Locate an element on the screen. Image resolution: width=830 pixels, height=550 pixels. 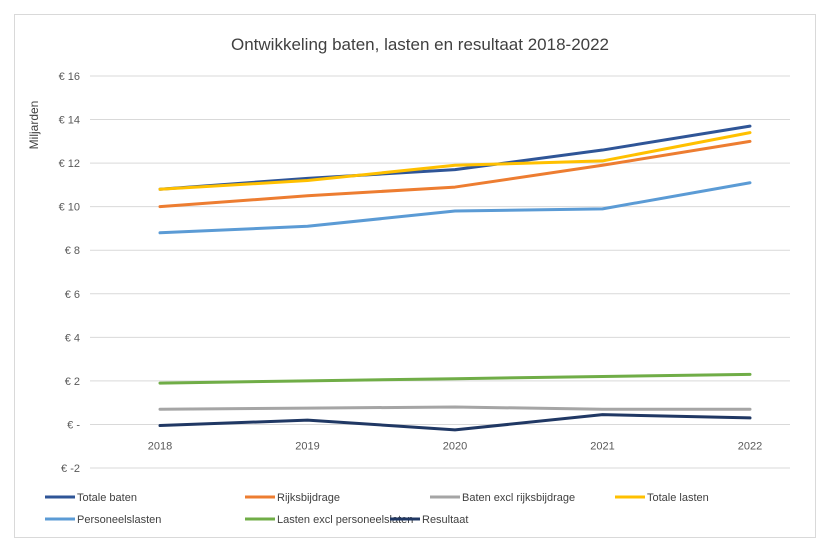
y-tick-label: € 12 is located at coordinates (69, 164).